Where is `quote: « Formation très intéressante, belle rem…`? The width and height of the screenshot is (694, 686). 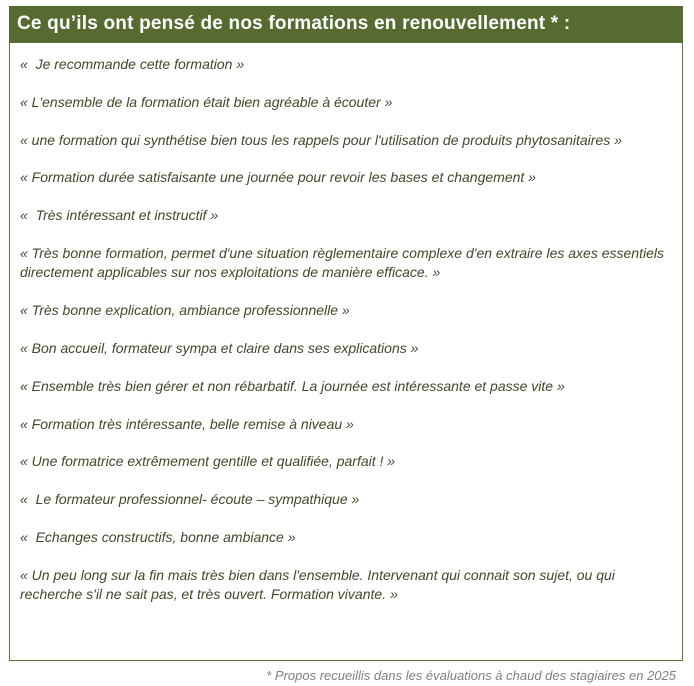
quote: « Formation très intéressante, belle rem… is located at coordinates (187, 423).